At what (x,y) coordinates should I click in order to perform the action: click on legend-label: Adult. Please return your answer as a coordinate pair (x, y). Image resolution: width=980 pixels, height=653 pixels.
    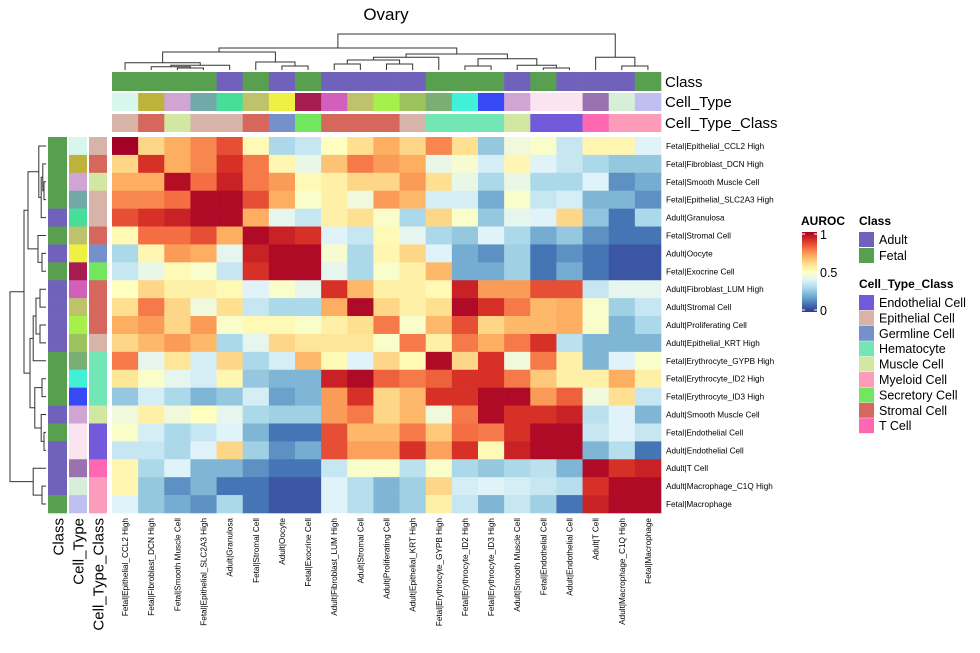
    Looking at the image, I should click on (893, 240).